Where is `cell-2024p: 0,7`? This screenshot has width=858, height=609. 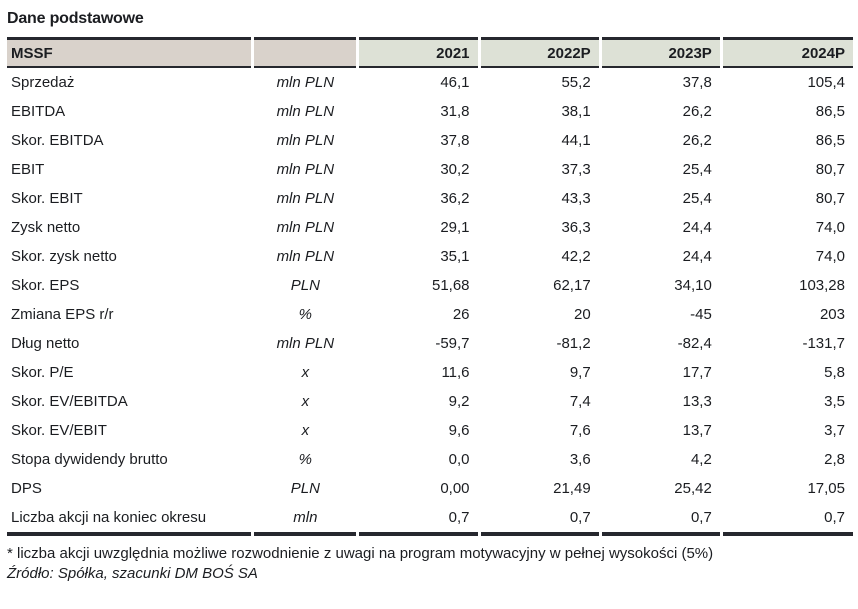 cell-2024p: 0,7 is located at coordinates (787, 519).